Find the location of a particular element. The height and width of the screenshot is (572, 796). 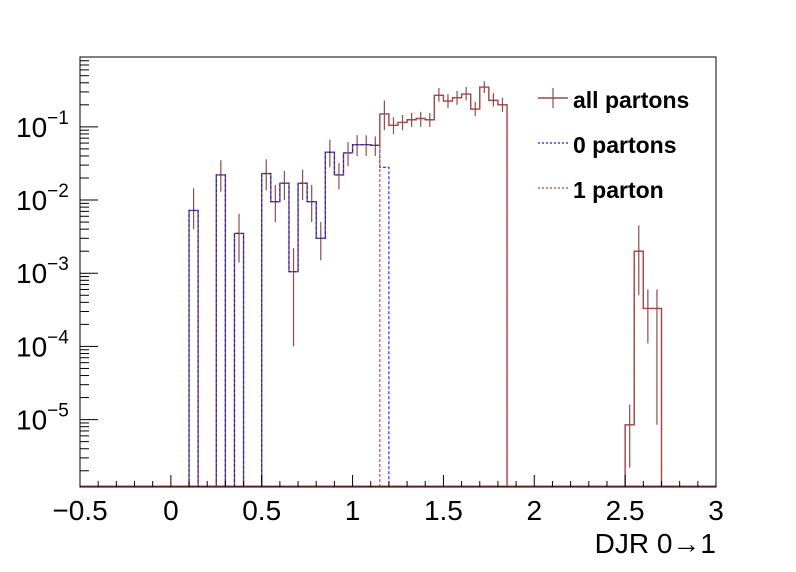

x-tick-label: 2.5 is located at coordinates (625, 510).